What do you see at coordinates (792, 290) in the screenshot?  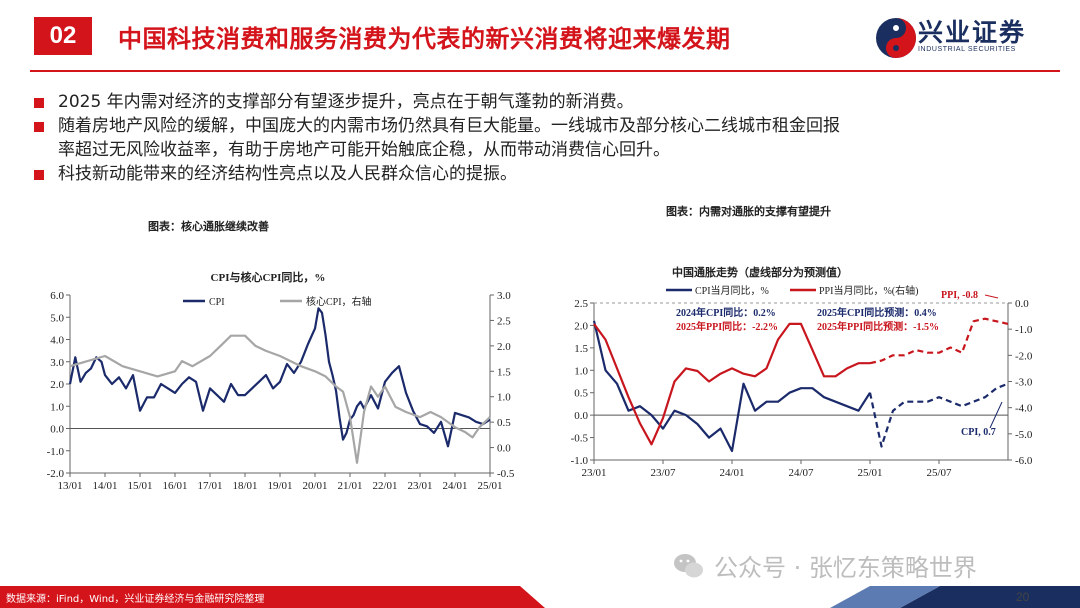 I see `chart-legend: CPI当月同比，% PPI当月同比，%(右轴)` at bounding box center [792, 290].